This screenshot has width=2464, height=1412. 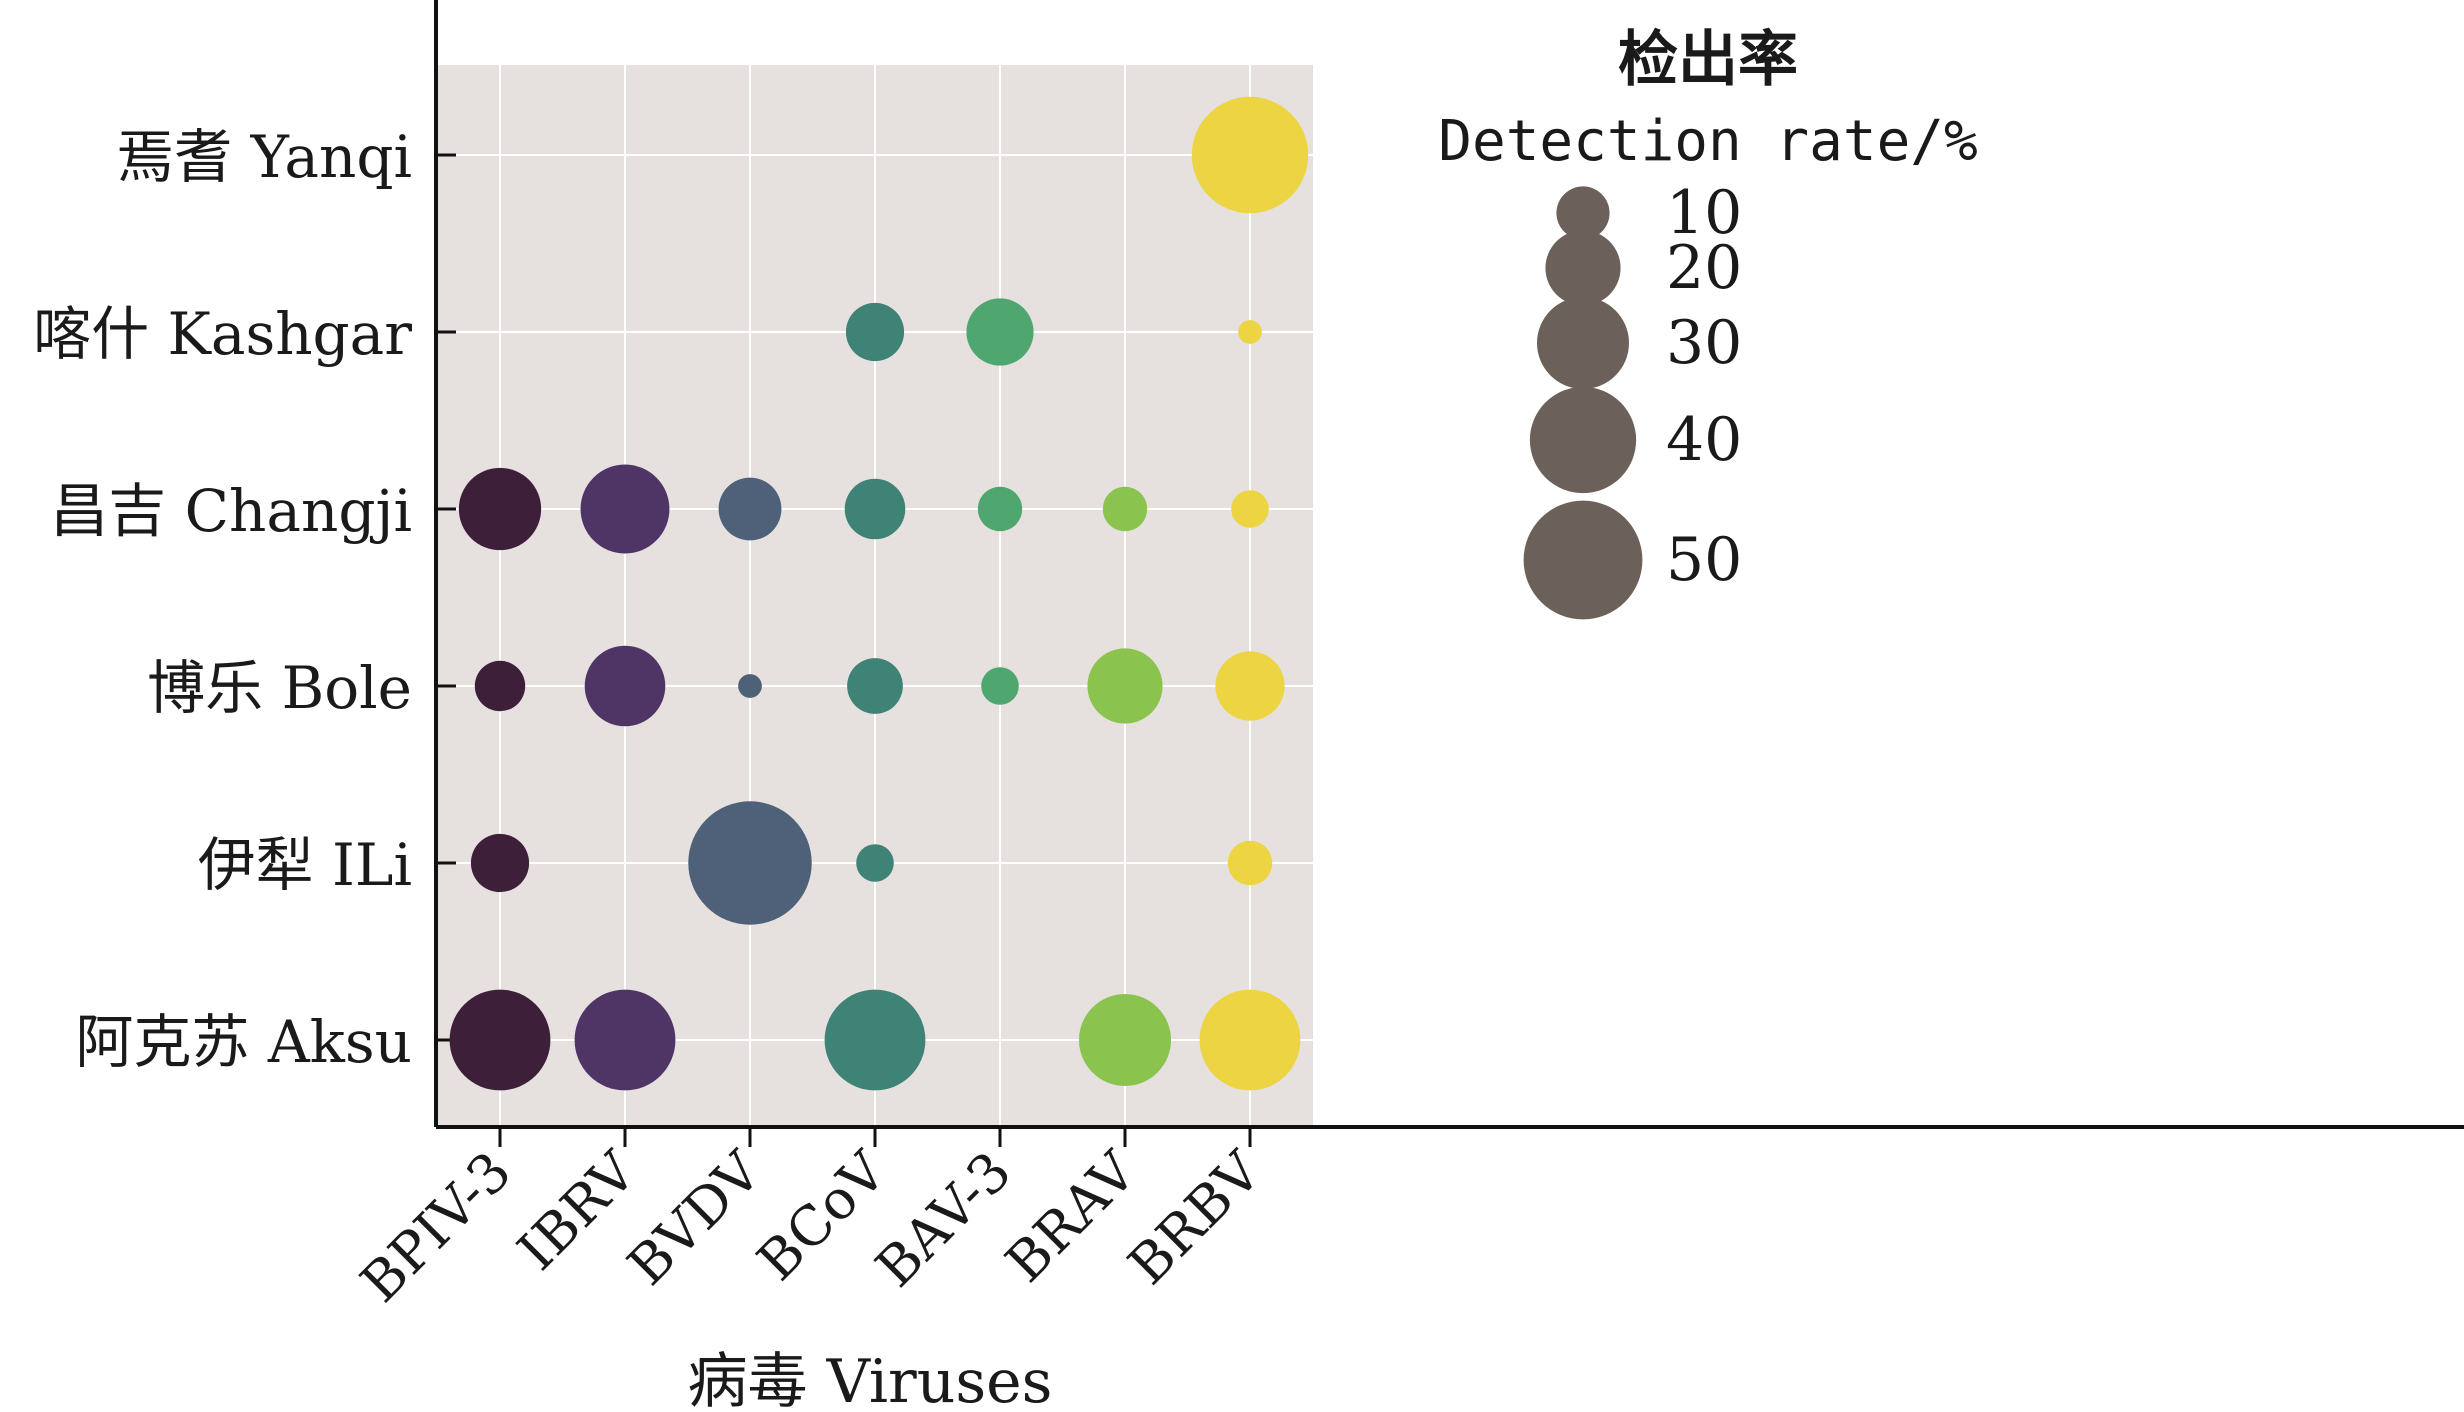 What do you see at coordinates (222, 334) in the screenshot?
I see `y-tick-label: 喀什 Kashgar` at bounding box center [222, 334].